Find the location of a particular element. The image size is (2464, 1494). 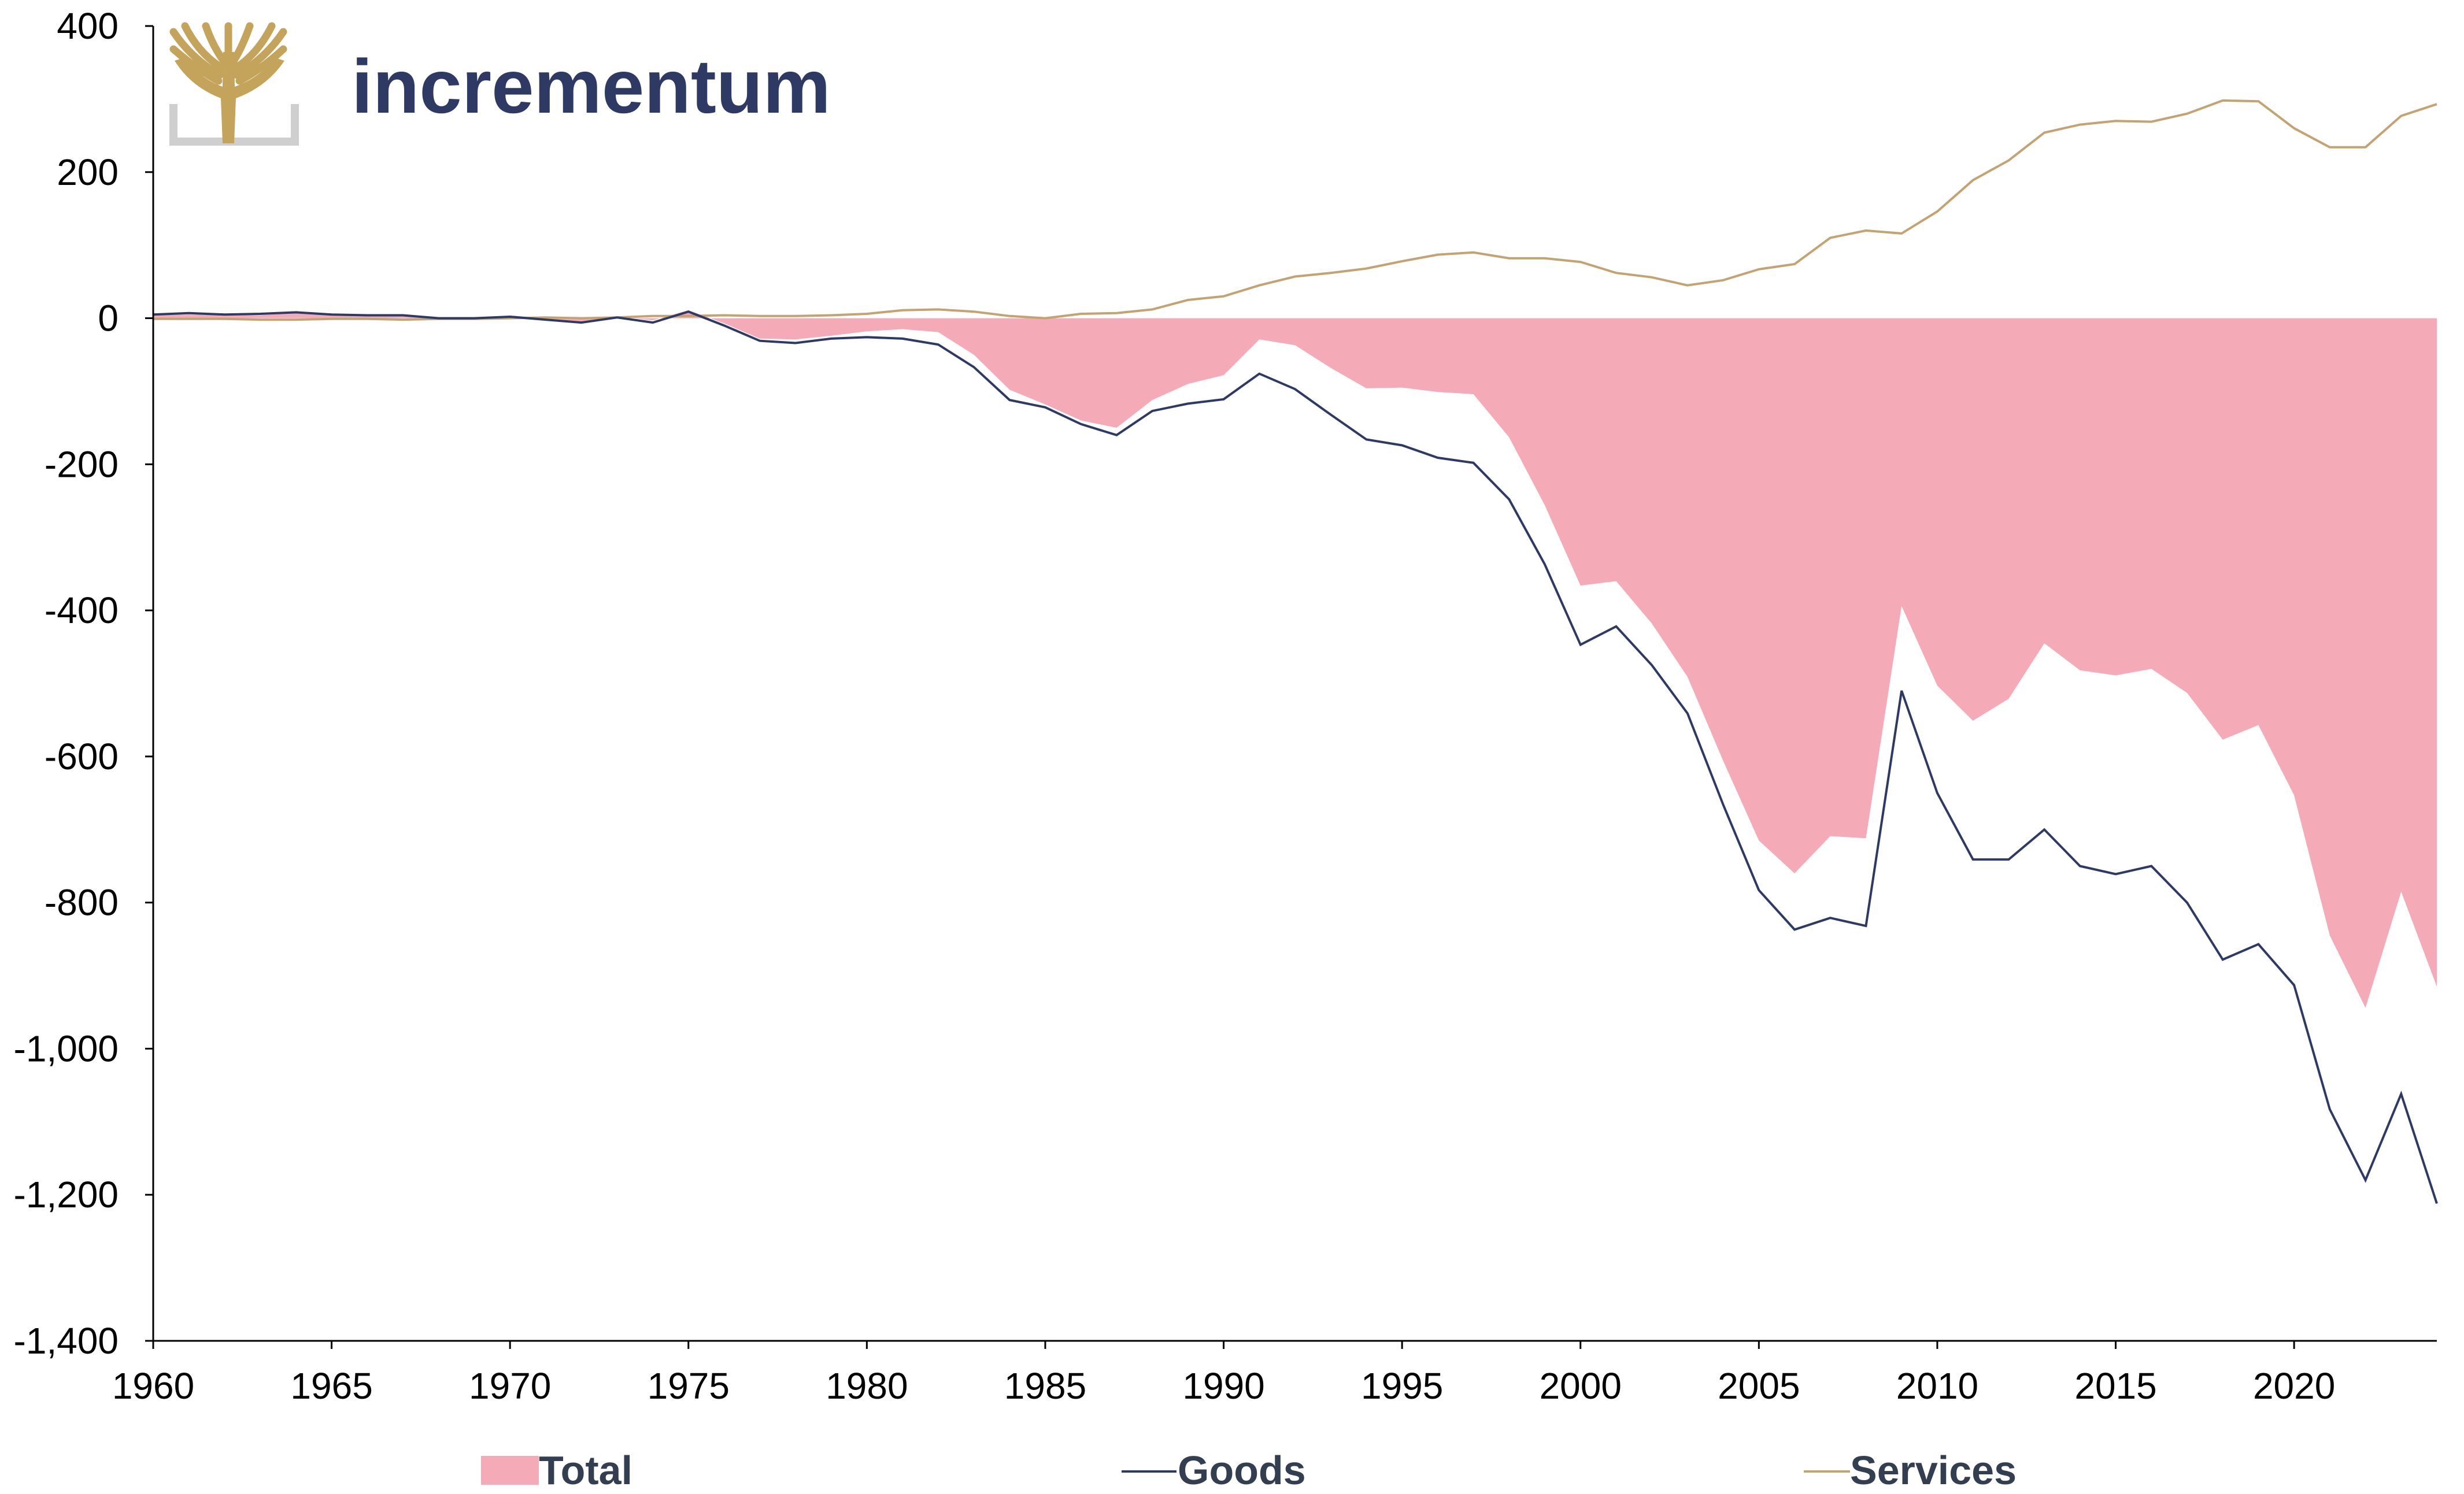

series-line-services is located at coordinates (1295, 210).